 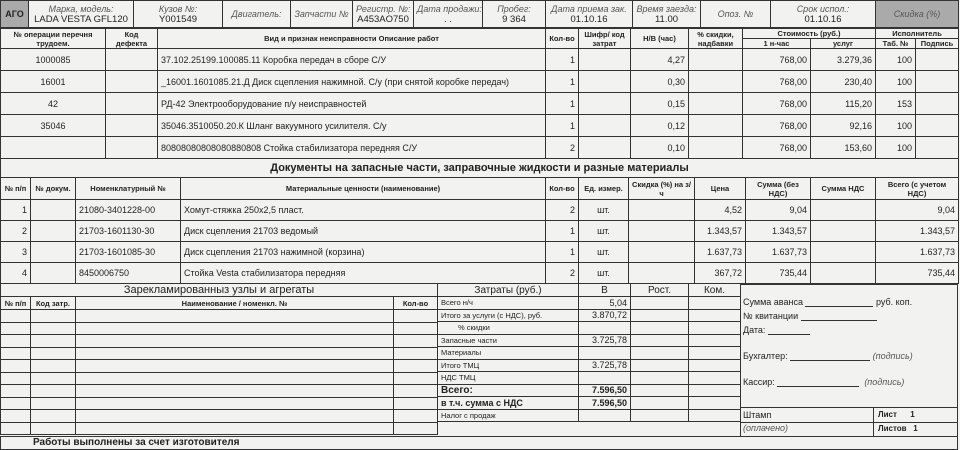 I want to click on op-number: 42, so click(x=53, y=103).